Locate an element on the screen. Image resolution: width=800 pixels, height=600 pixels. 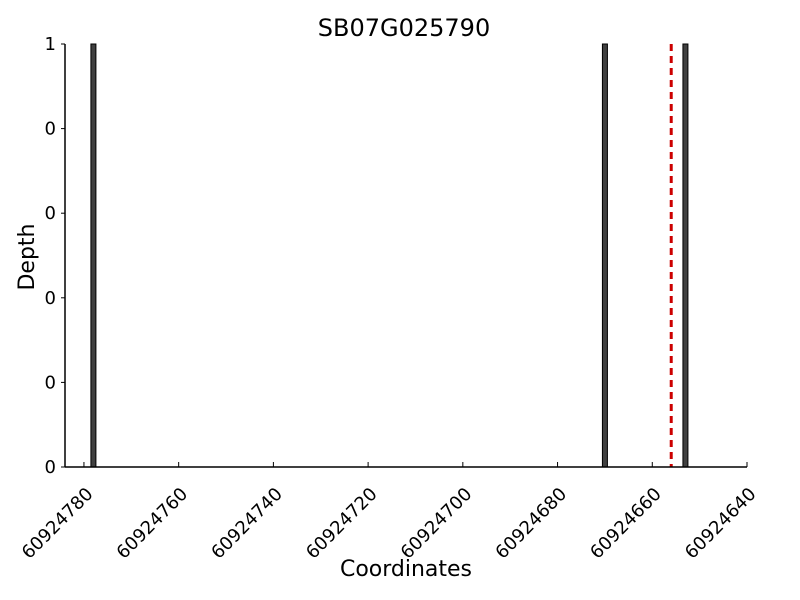
x-tick-label: 60924720 is located at coordinates (342, 524).